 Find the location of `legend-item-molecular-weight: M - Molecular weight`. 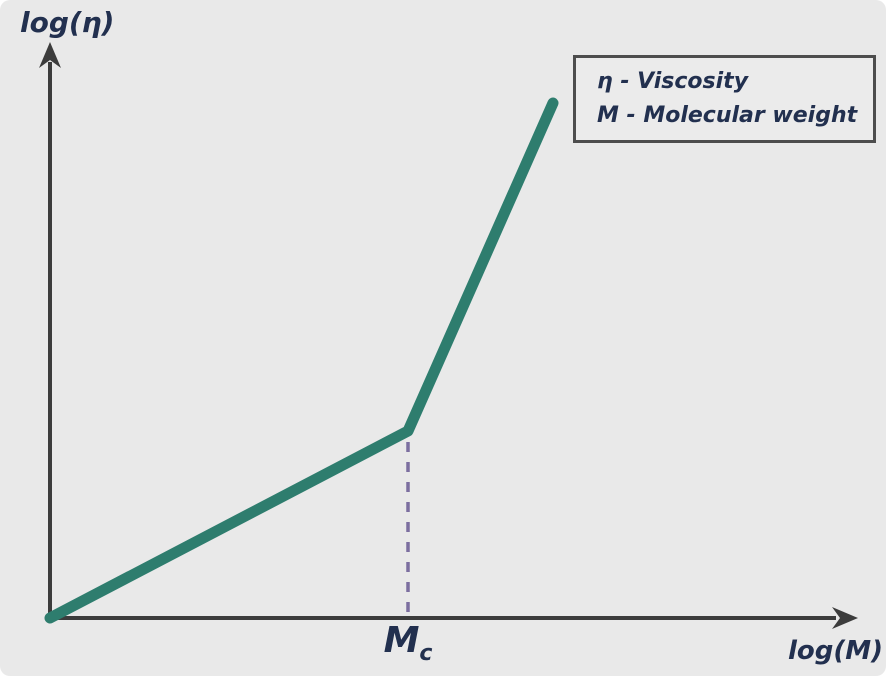

legend-item-molecular-weight: M - Molecular weight is located at coordinates (727, 115).